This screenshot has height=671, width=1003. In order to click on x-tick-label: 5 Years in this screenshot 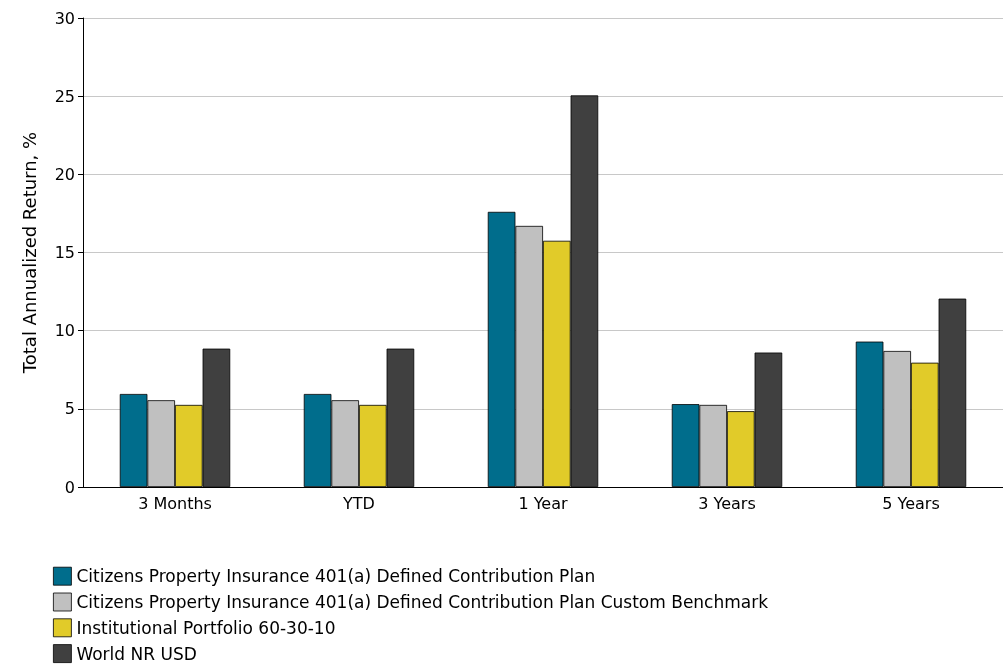, I will do `click(911, 503)`.